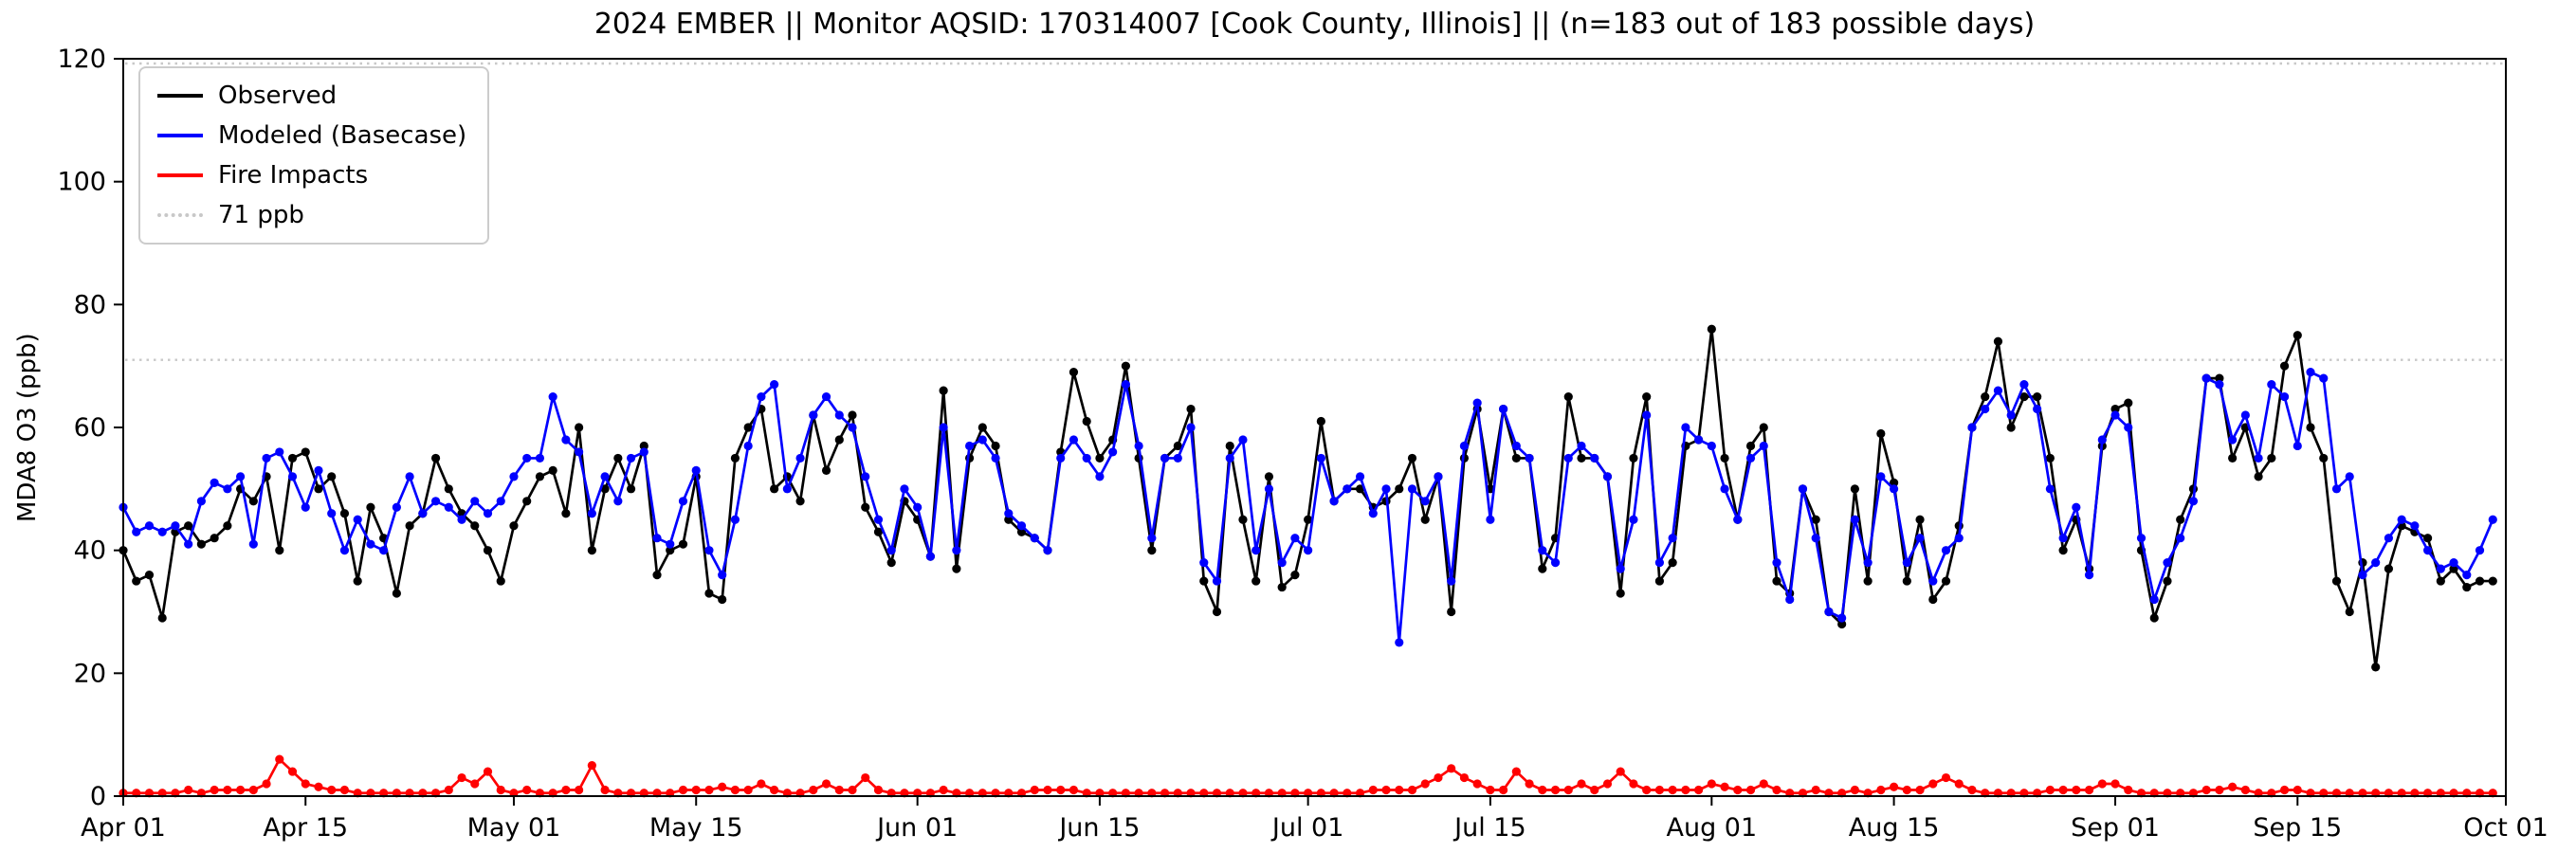 This screenshot has height=853, width=2576. What do you see at coordinates (90, 551) in the screenshot?
I see `svg-text: 40` at bounding box center [90, 551].